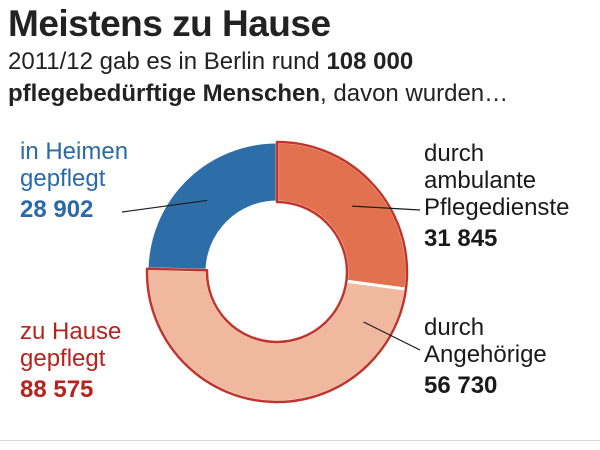 The image size is (600, 450). What do you see at coordinates (392, 336) in the screenshot?
I see `leader-line-angehoerige` at bounding box center [392, 336].